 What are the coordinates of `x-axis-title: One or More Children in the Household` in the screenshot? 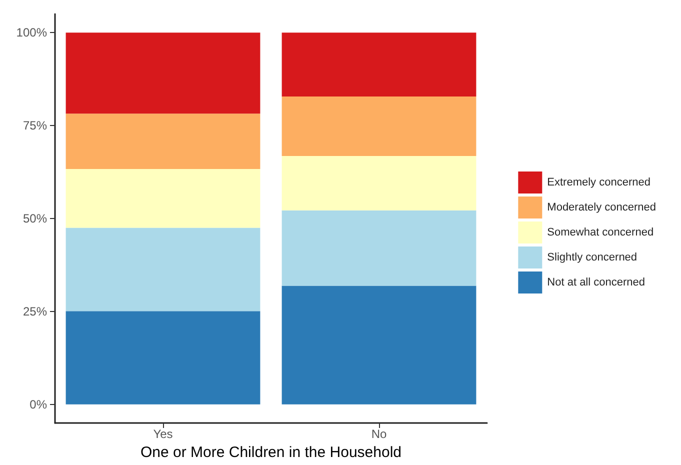 It's located at (271, 452).